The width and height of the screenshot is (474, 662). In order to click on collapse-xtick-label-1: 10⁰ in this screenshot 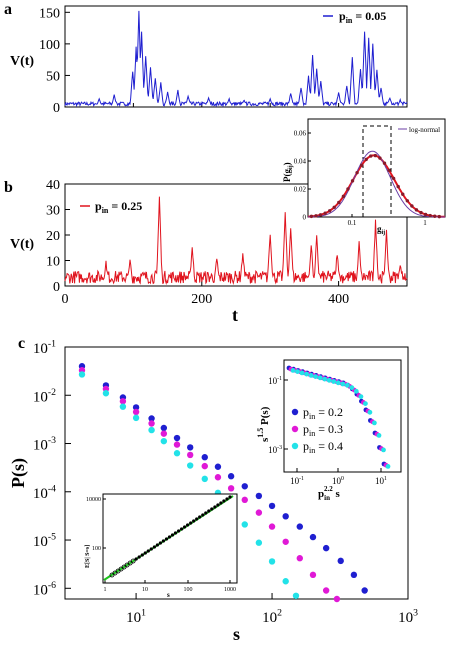, I will do `click(338, 481)`.